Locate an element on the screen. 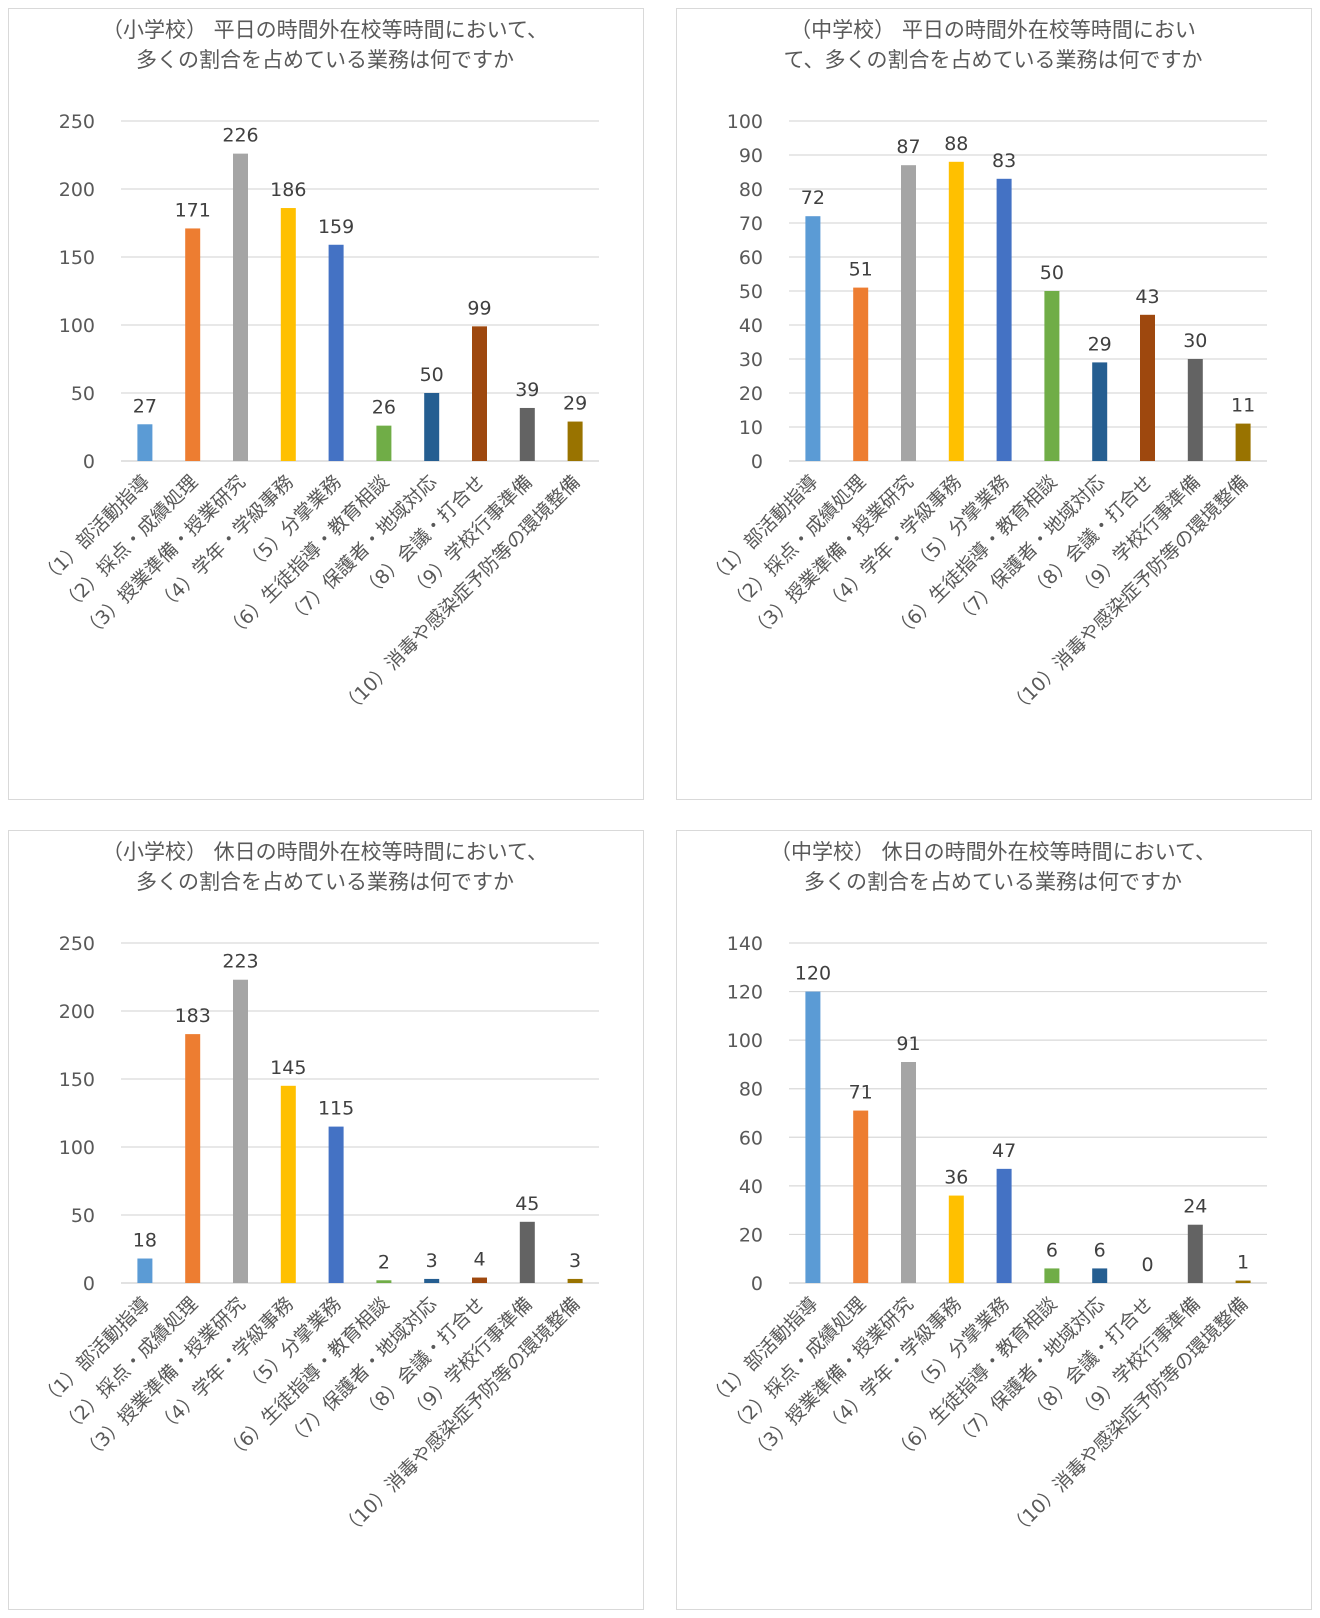 The width and height of the screenshot is (1320, 1618). data-label: 36 is located at coordinates (956, 1178).